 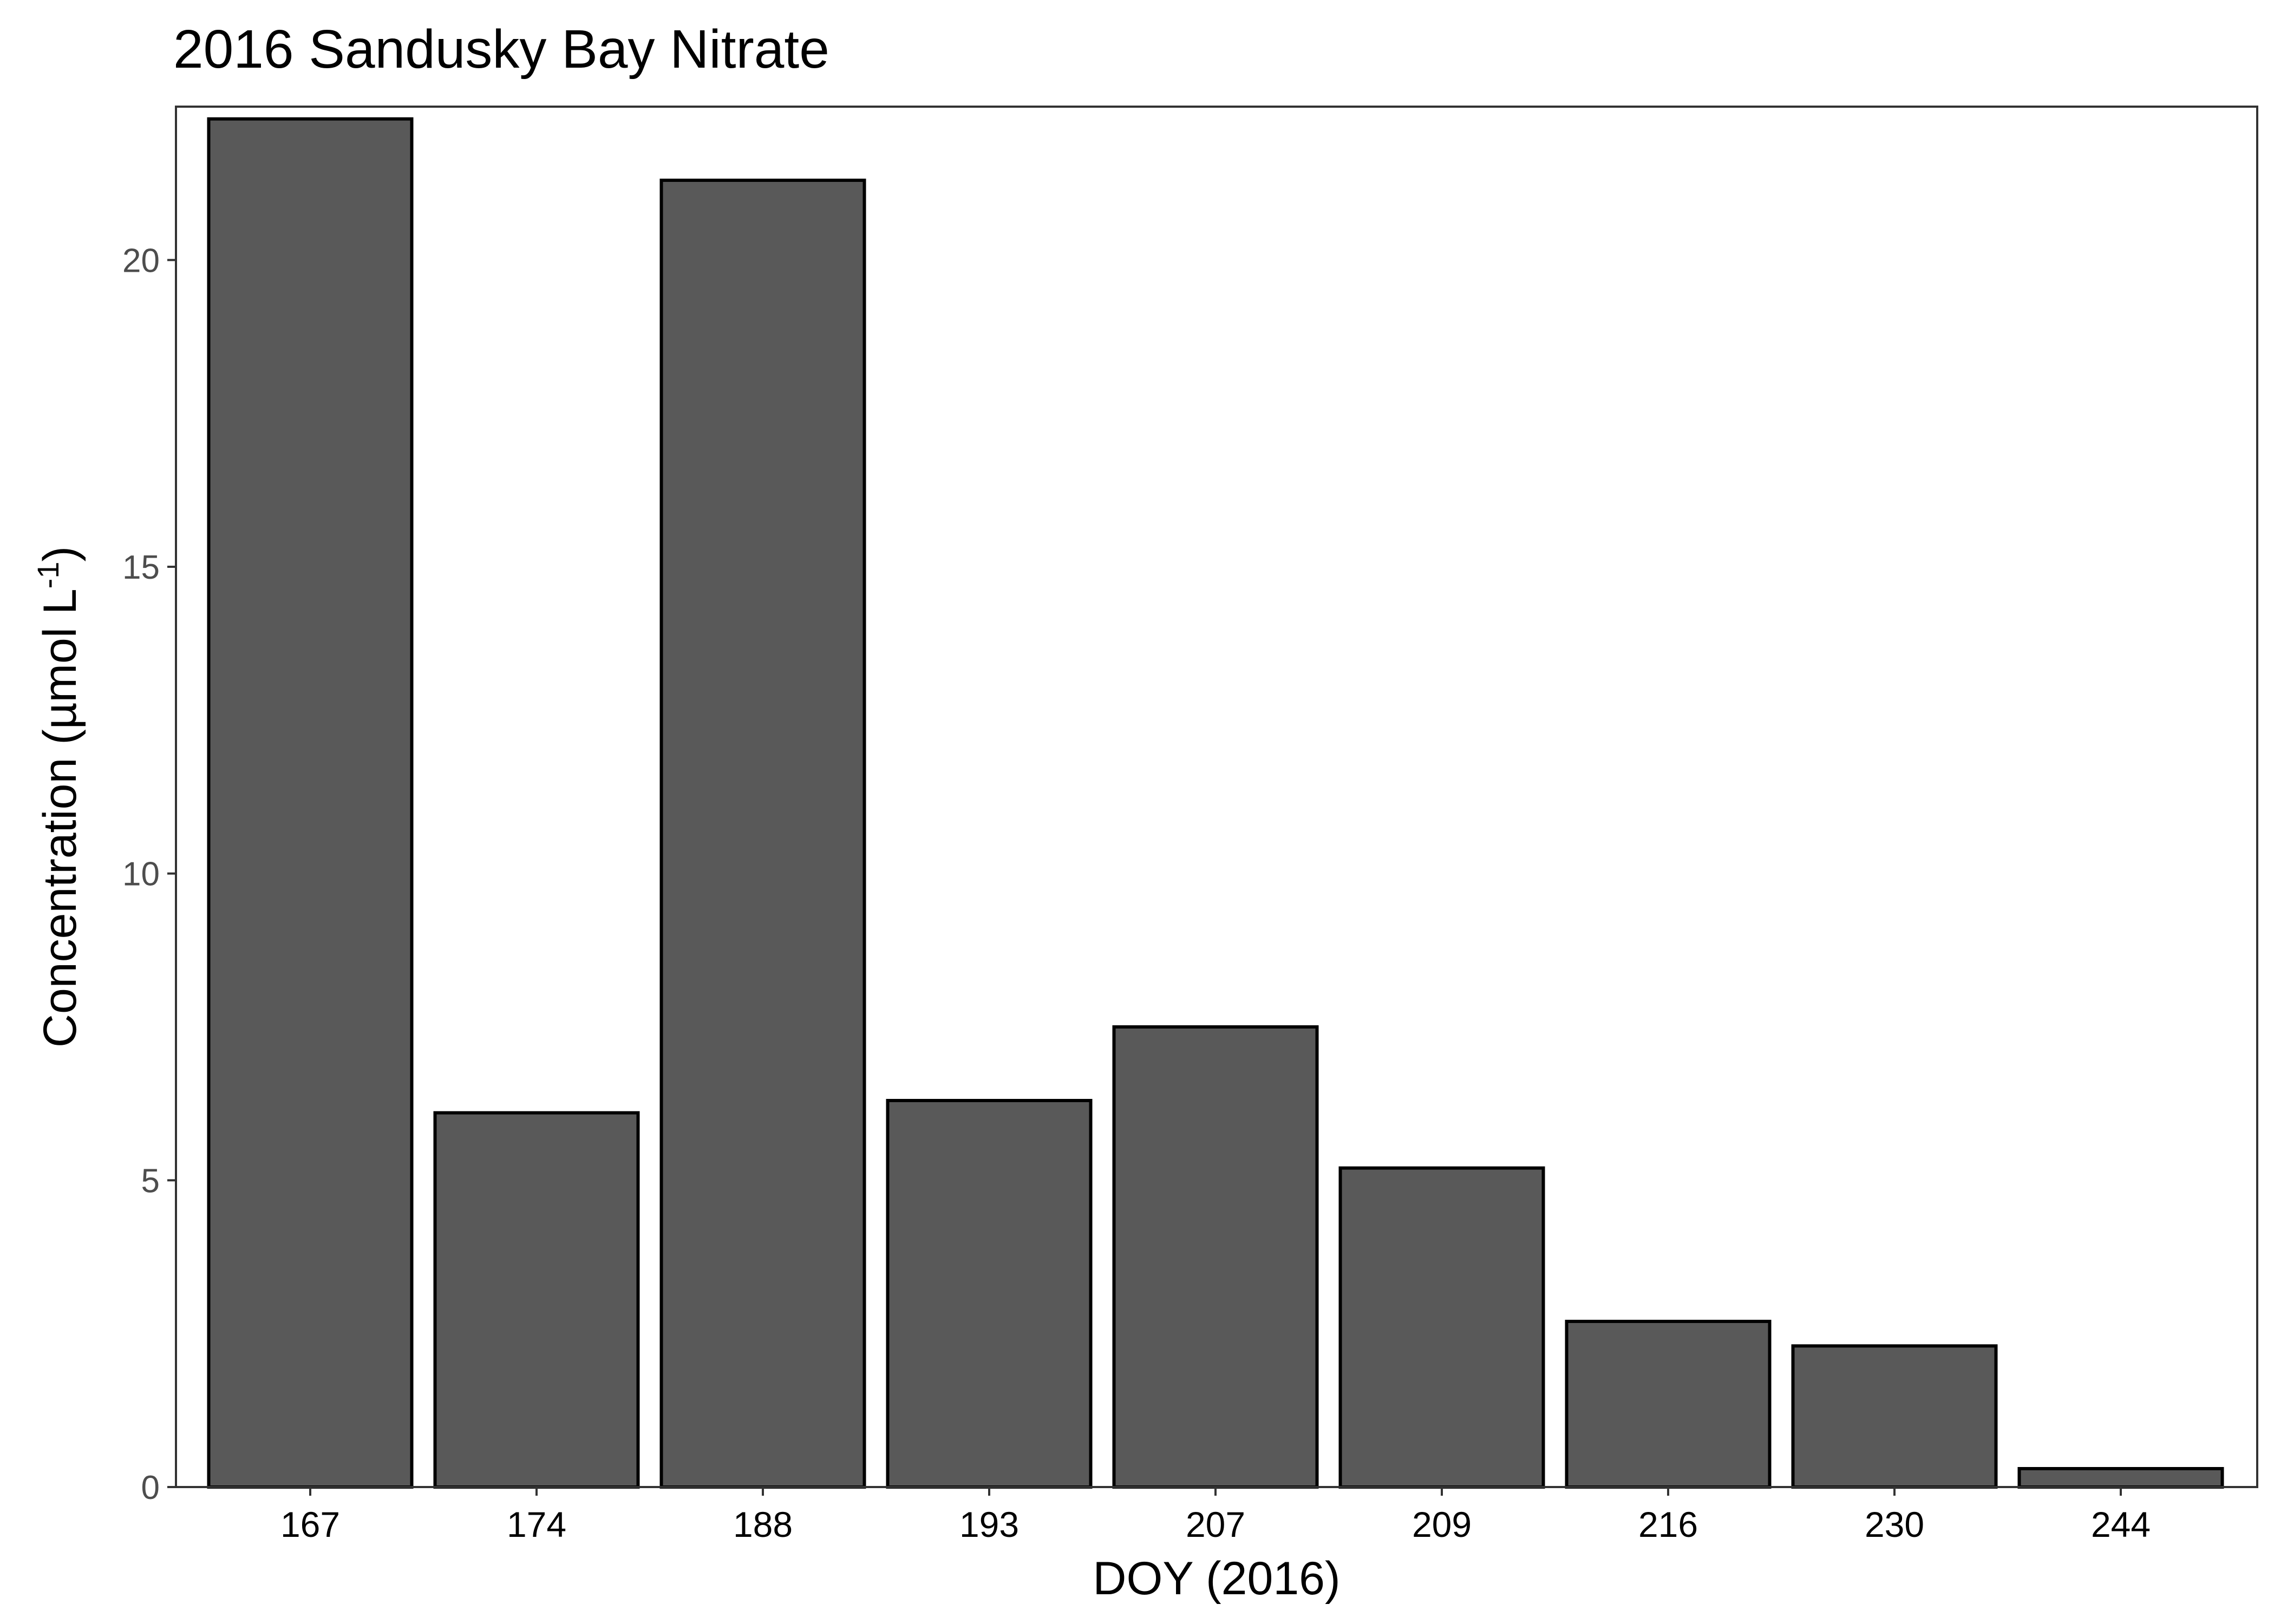 What do you see at coordinates (536, 1524) in the screenshot?
I see `x-tick-label-174: 174` at bounding box center [536, 1524].